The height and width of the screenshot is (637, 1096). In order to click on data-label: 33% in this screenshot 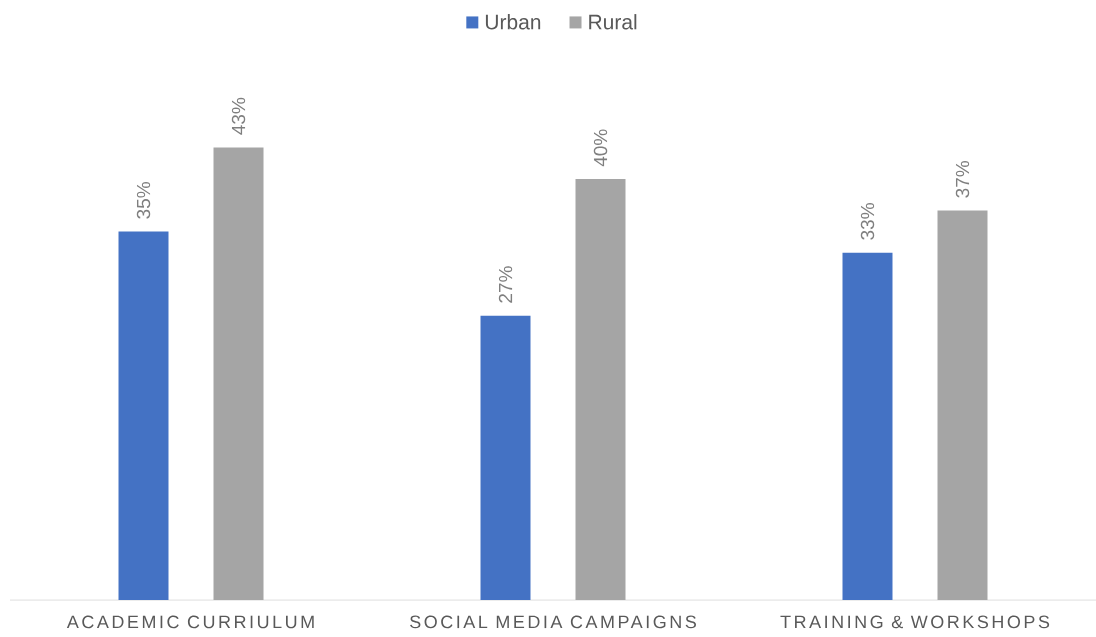, I will do `click(867, 221)`.